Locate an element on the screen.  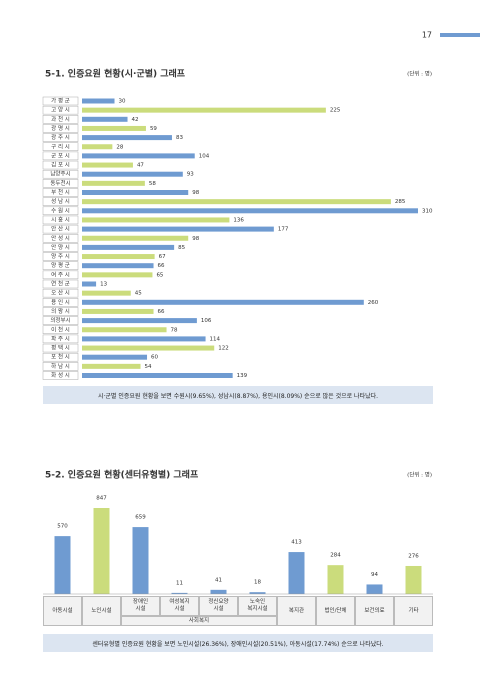
value-label: 11 is located at coordinates (179, 583).